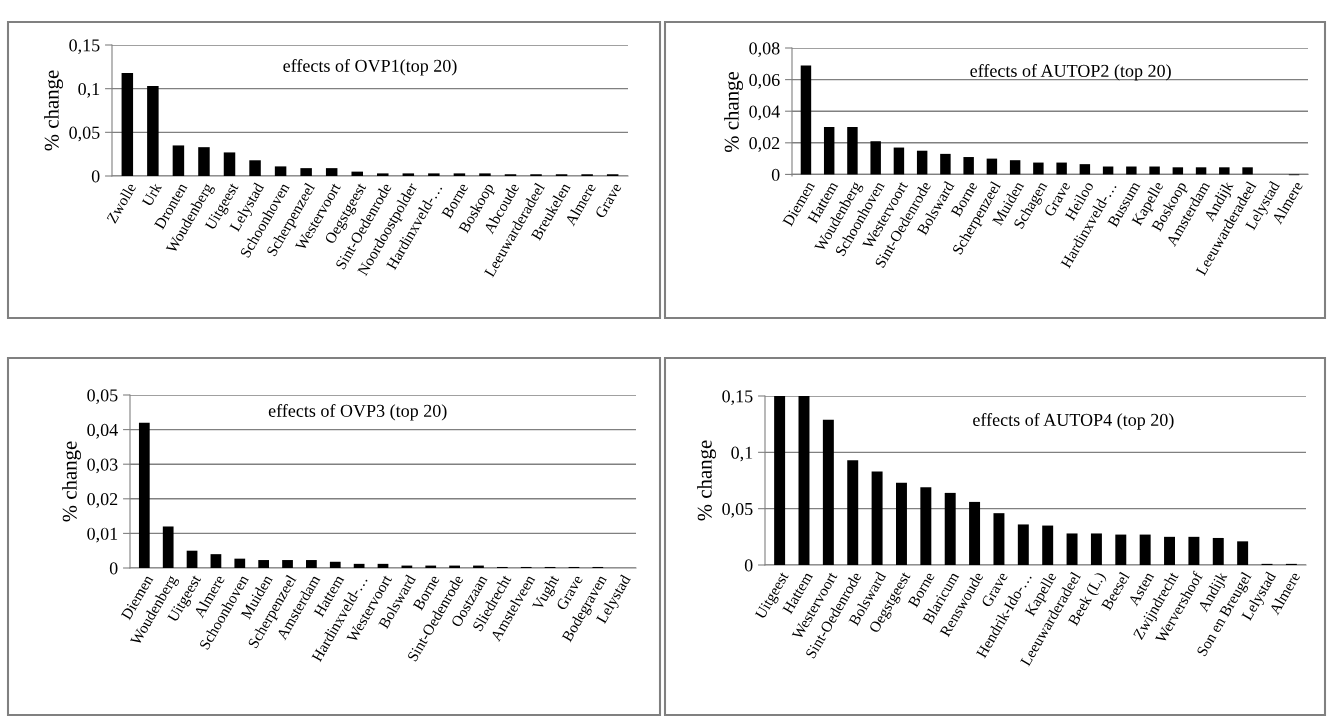  Describe the element at coordinates (102, 466) in the screenshot. I see `y-tick-label: 0,03` at that location.